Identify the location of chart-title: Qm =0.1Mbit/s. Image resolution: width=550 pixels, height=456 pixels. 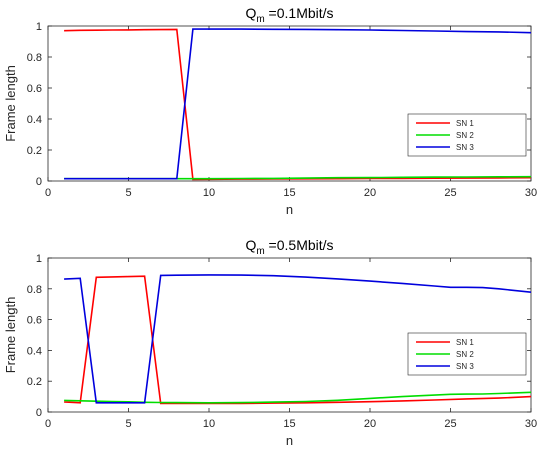
(289, 15).